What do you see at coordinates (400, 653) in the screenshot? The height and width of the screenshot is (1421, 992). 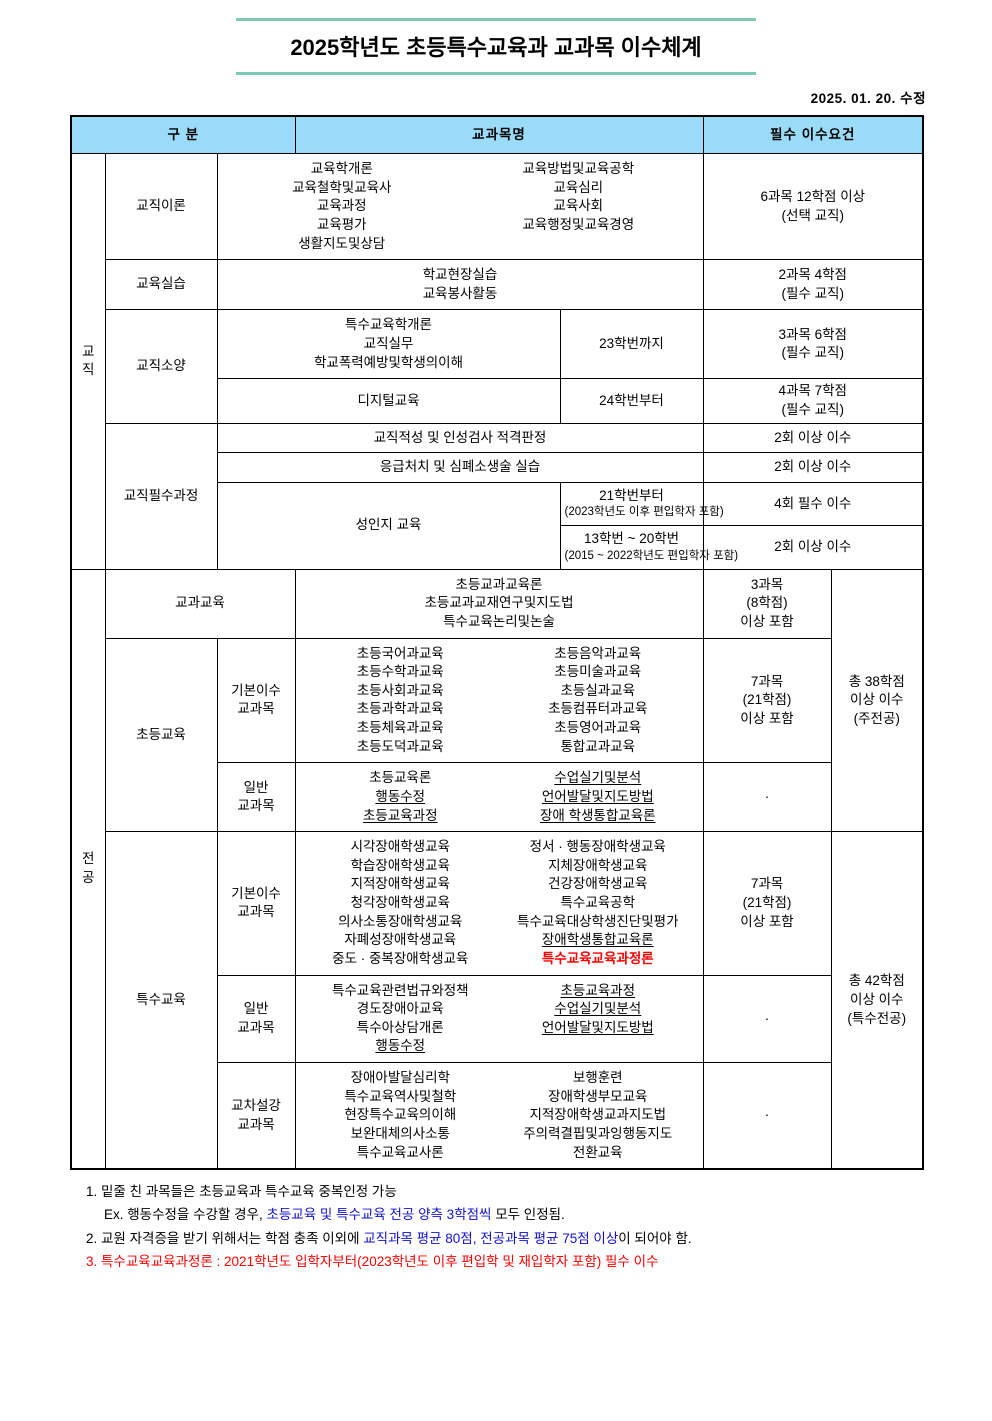 I see `course-item: 초등국어과교육` at bounding box center [400, 653].